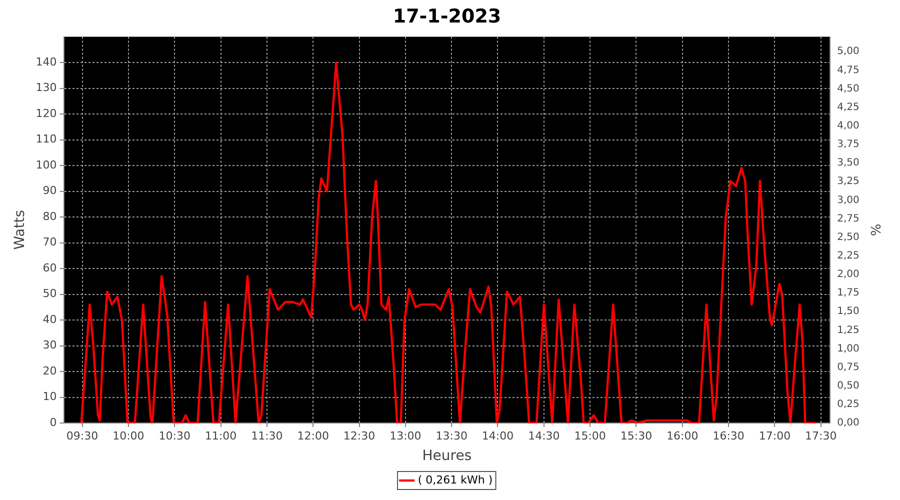 The width and height of the screenshot is (900, 500). Describe the element at coordinates (848, 182) in the screenshot. I see `y2-tick-label: 3,25` at that location.